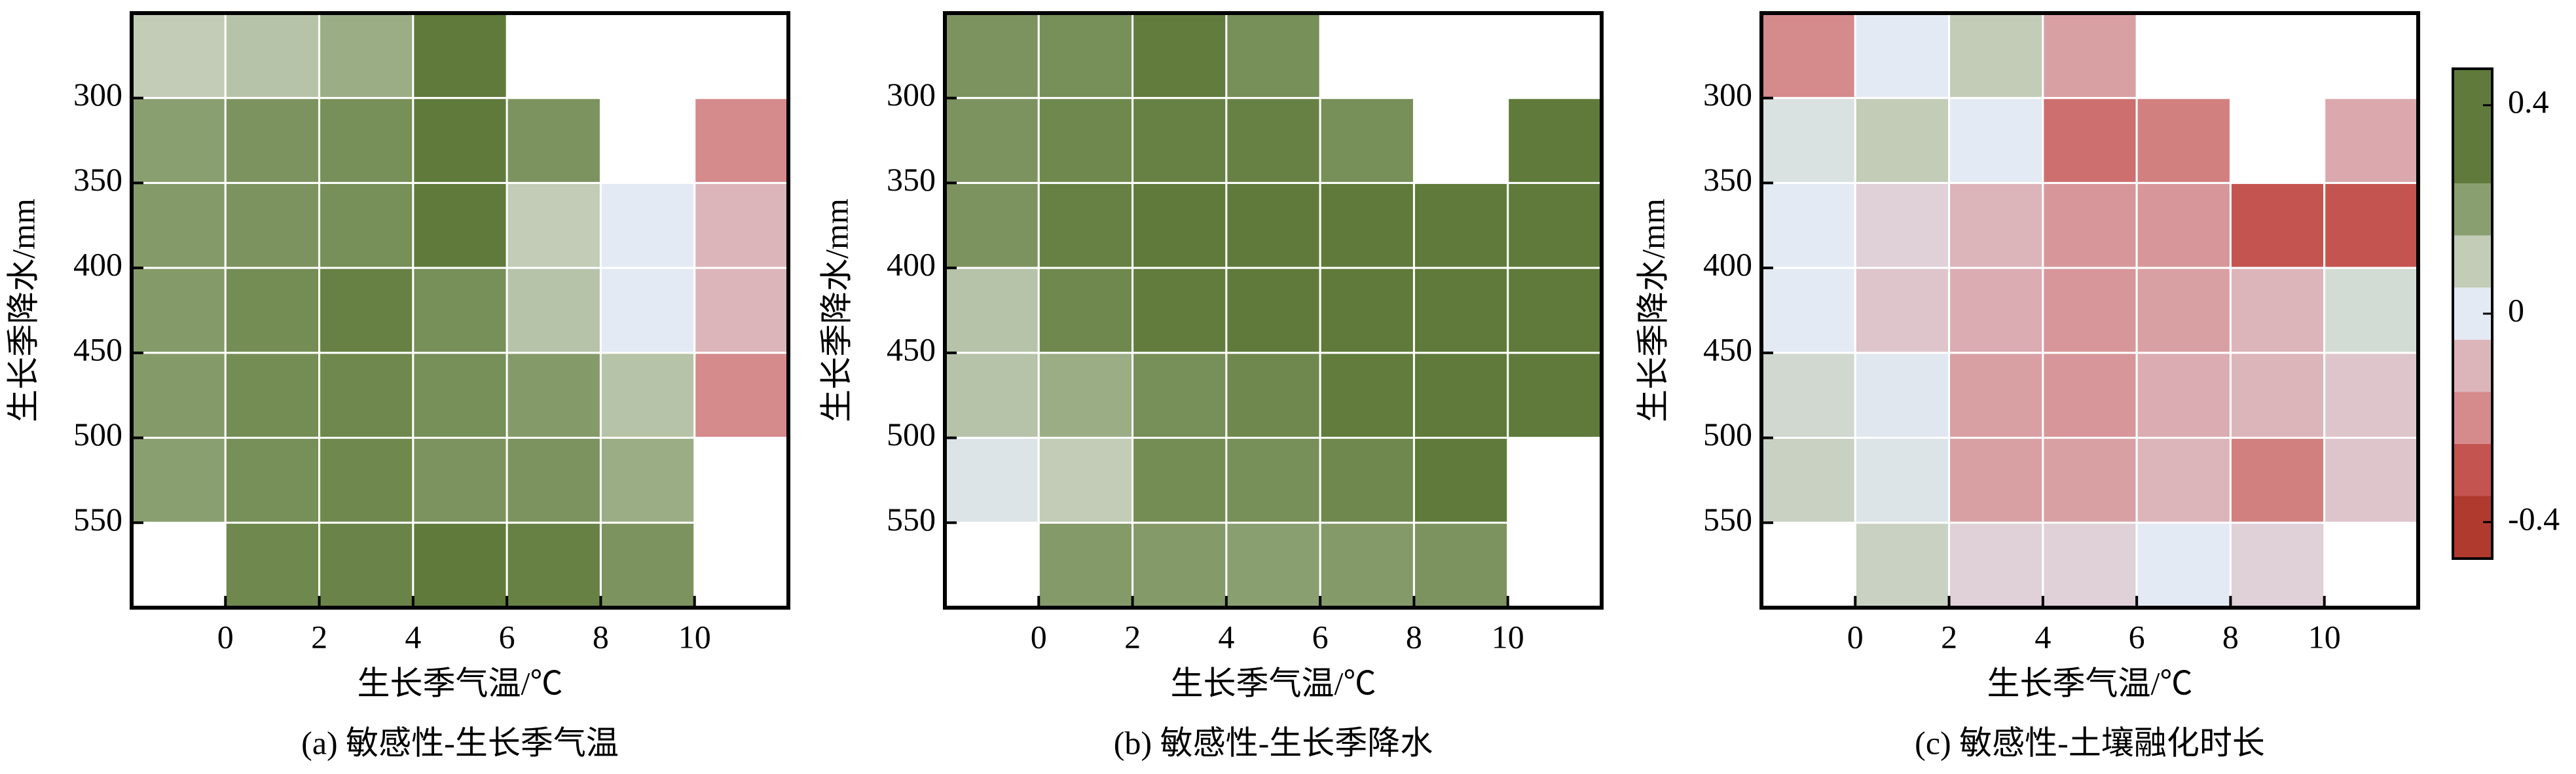 The width and height of the screenshot is (2576, 774). I want to click on panel-caption: (b) 敏感性-生长季降水, so click(1273, 742).